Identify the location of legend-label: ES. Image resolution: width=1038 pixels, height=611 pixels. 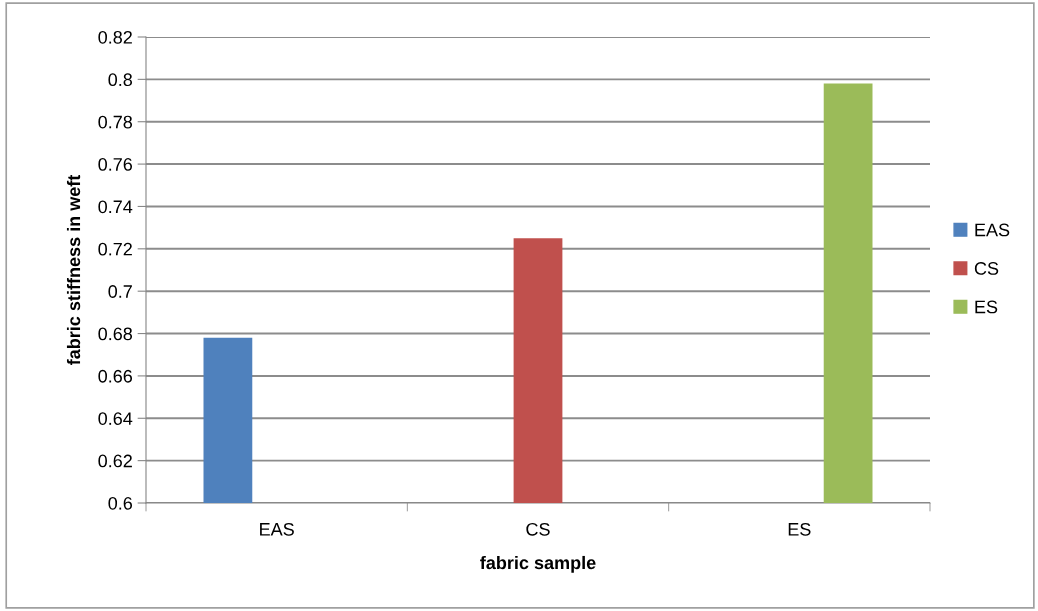
(986, 307).